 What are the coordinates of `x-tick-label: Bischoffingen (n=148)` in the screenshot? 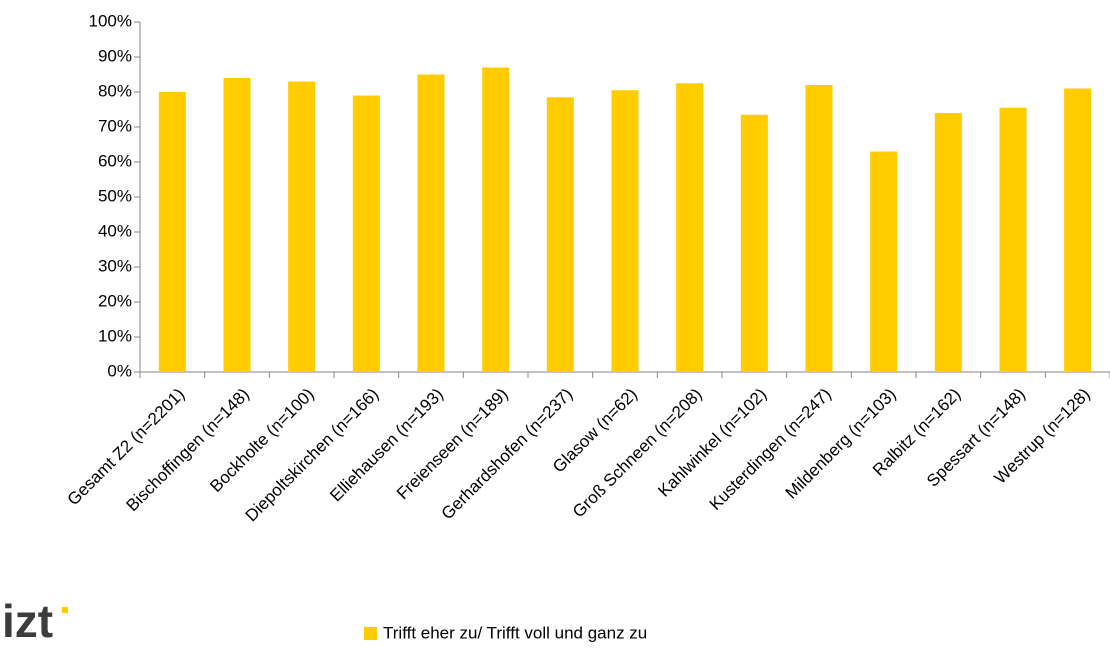 It's located at (187, 450).